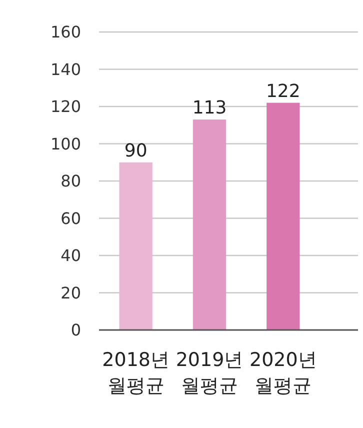  Describe the element at coordinates (70, 292) in the screenshot. I see `y-tick-label: 20` at that location.